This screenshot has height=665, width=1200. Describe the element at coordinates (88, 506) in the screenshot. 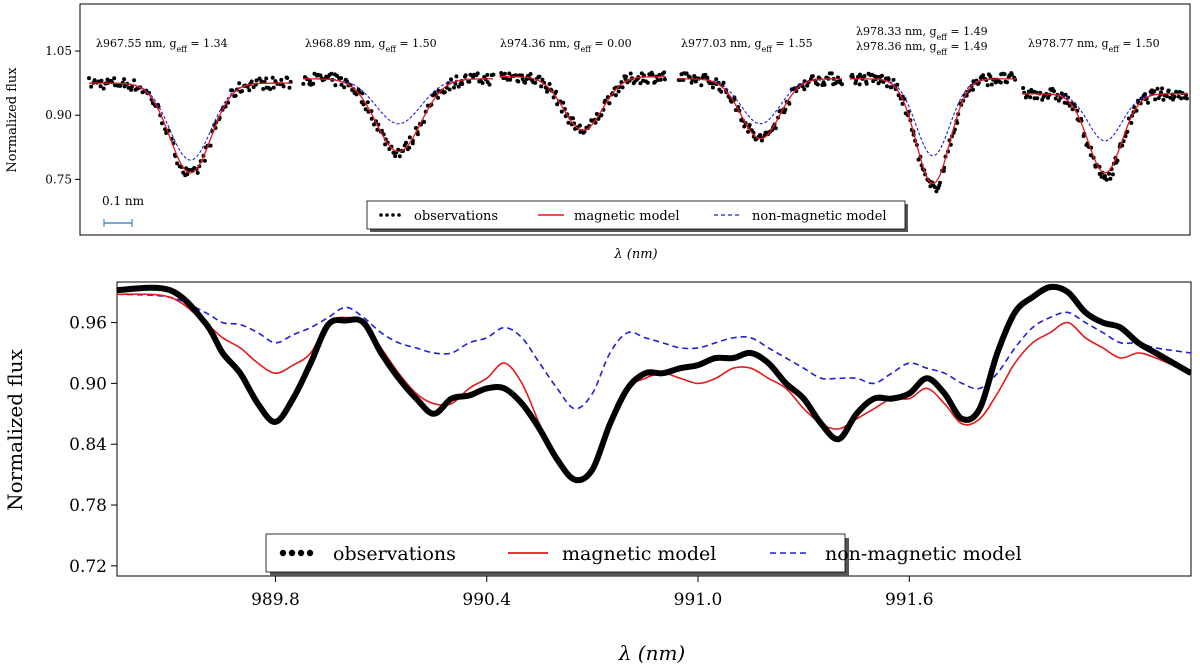

I see `bottom-y-tick-label: 0.78` at that location.